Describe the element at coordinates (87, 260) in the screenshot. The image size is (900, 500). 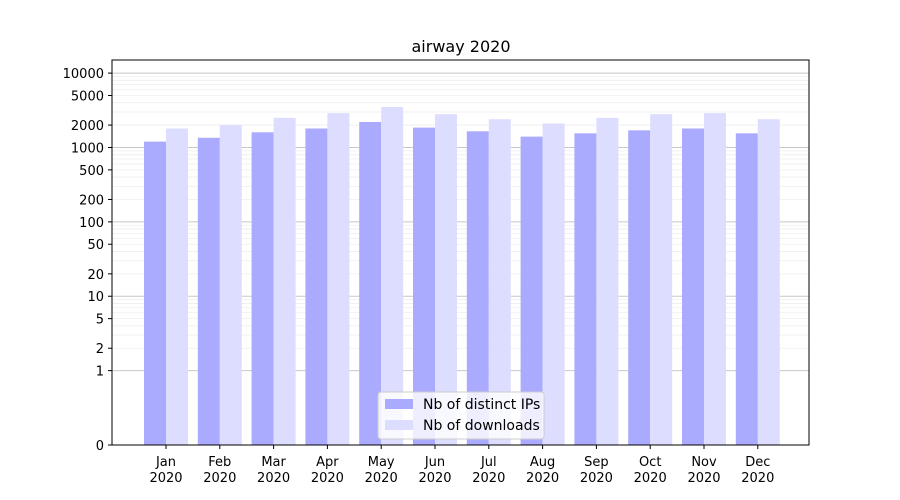
I see `y-axis: 0 1 2 5 10 20 50 100 200 500 1000 2000 5000 10000` at that location.